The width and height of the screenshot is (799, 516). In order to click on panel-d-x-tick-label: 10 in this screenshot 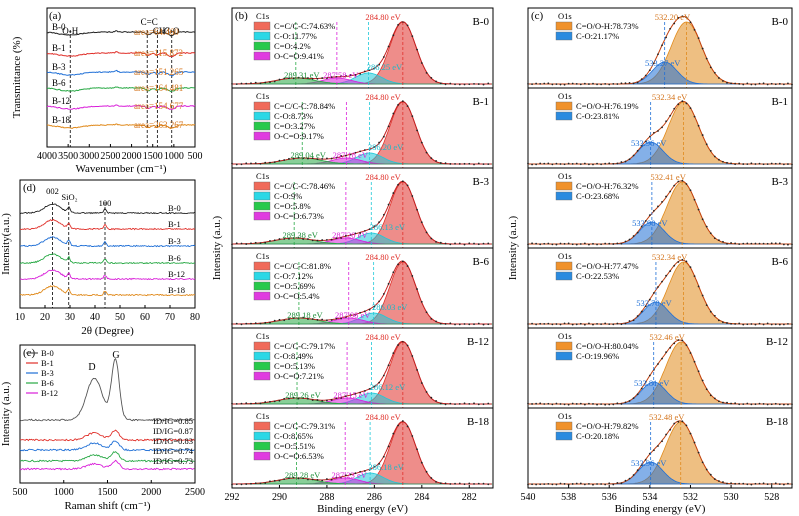, I will do `click(20, 317)`.